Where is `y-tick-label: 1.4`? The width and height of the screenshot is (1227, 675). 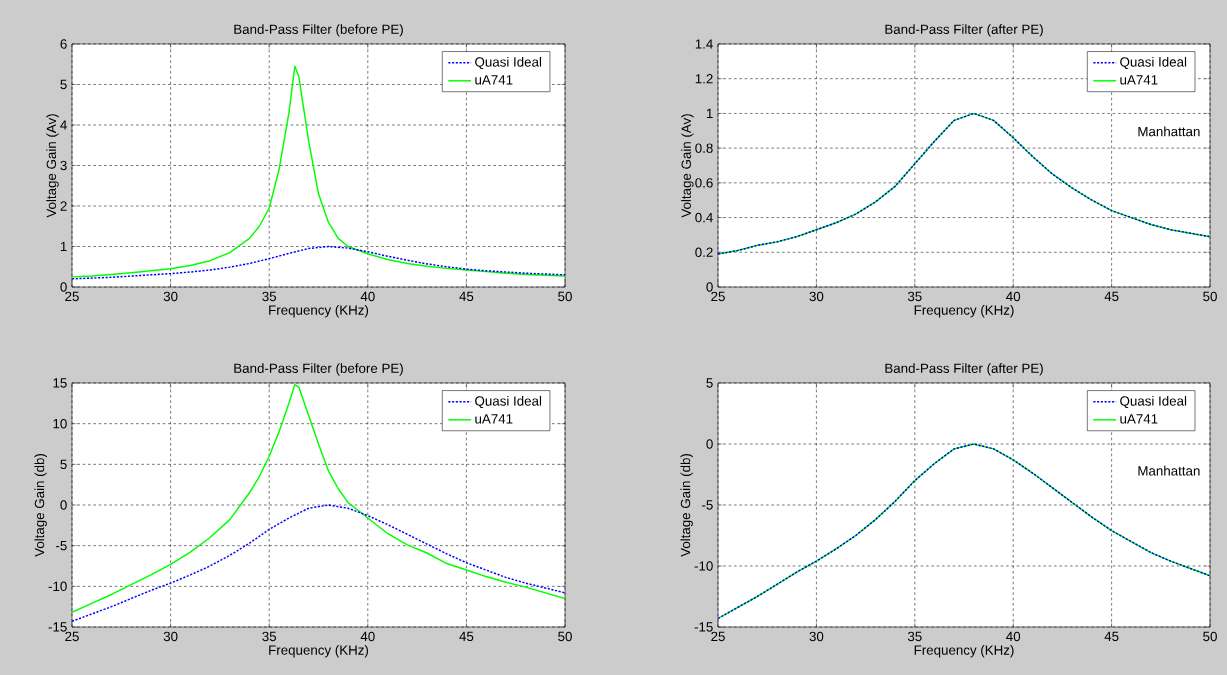 y-tick-label: 1.4 is located at coordinates (704, 44).